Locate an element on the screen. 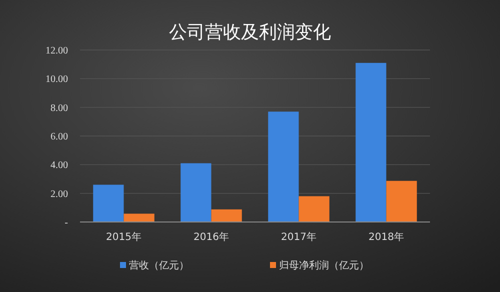  x-tick-label: 2017年 is located at coordinates (298, 237).